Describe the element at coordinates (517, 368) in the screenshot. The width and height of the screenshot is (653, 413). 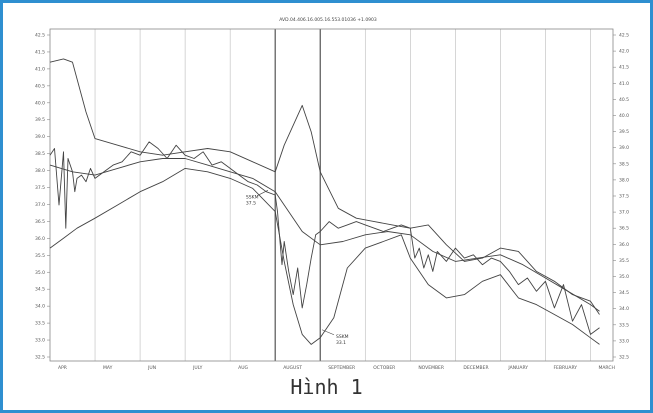
I see `x-tick-label: JANUARY` at that location.